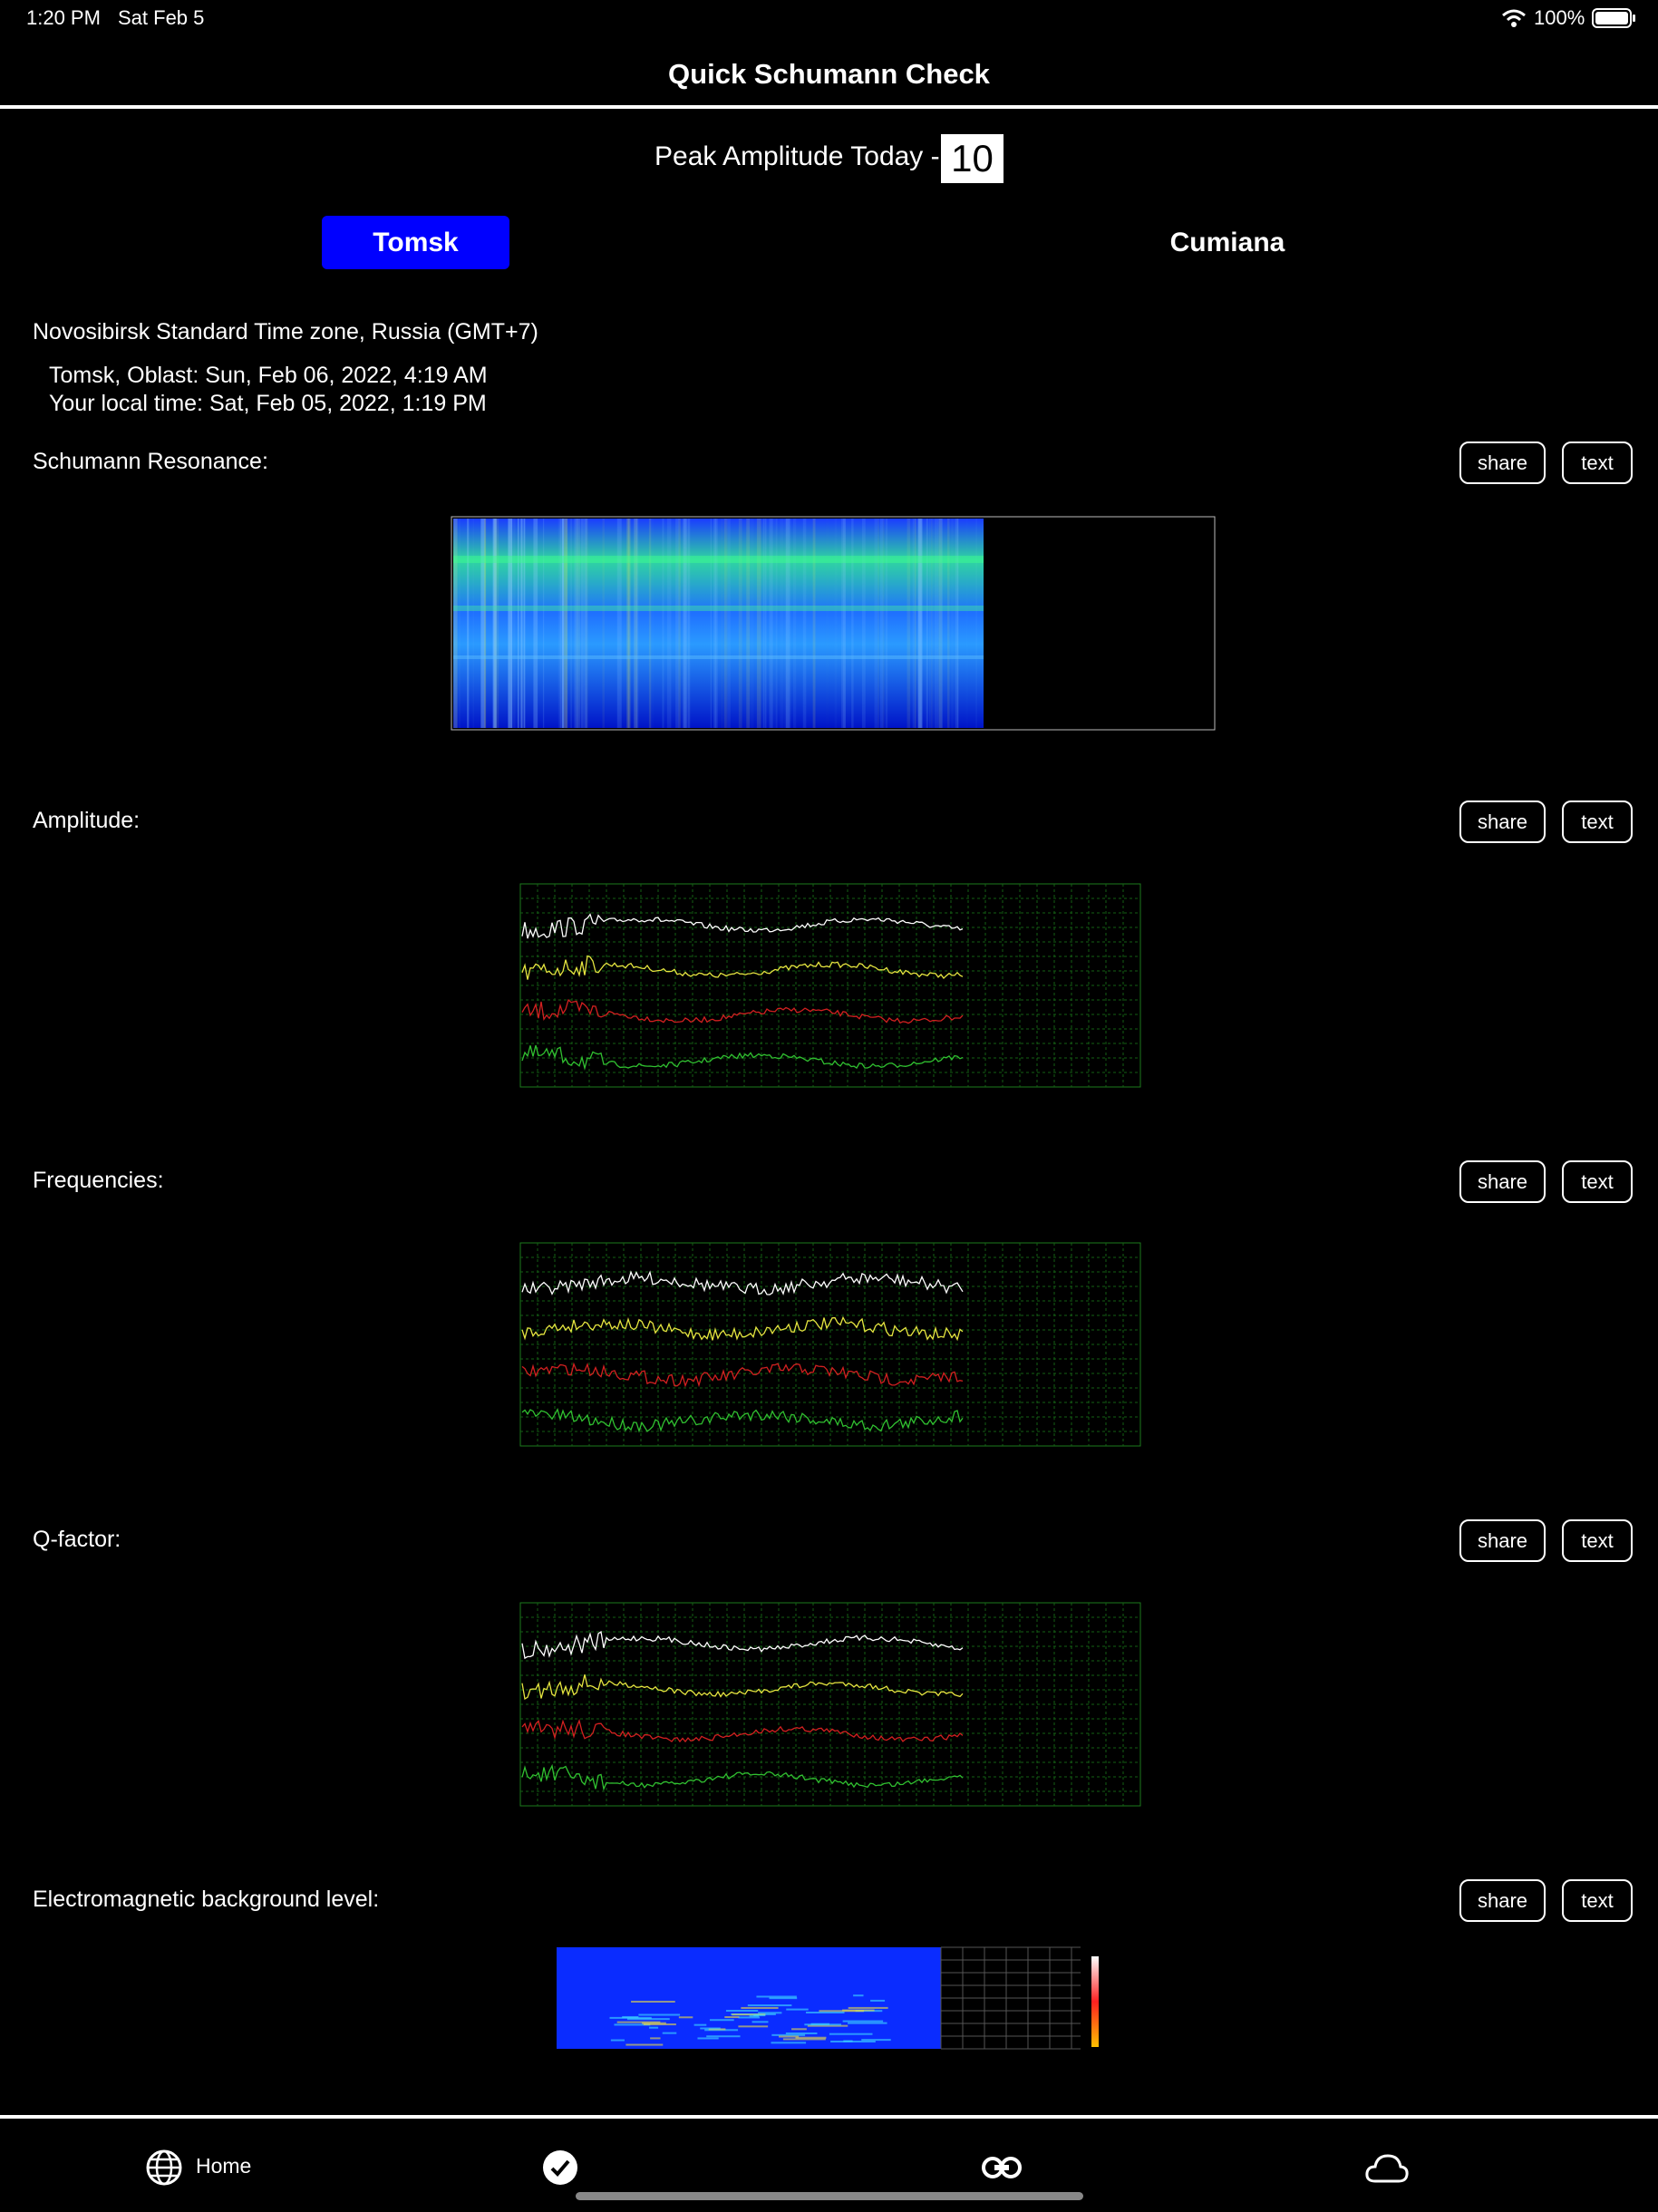 The width and height of the screenshot is (1658, 2212). I want to click on cloud-icon, so click(1387, 2168).